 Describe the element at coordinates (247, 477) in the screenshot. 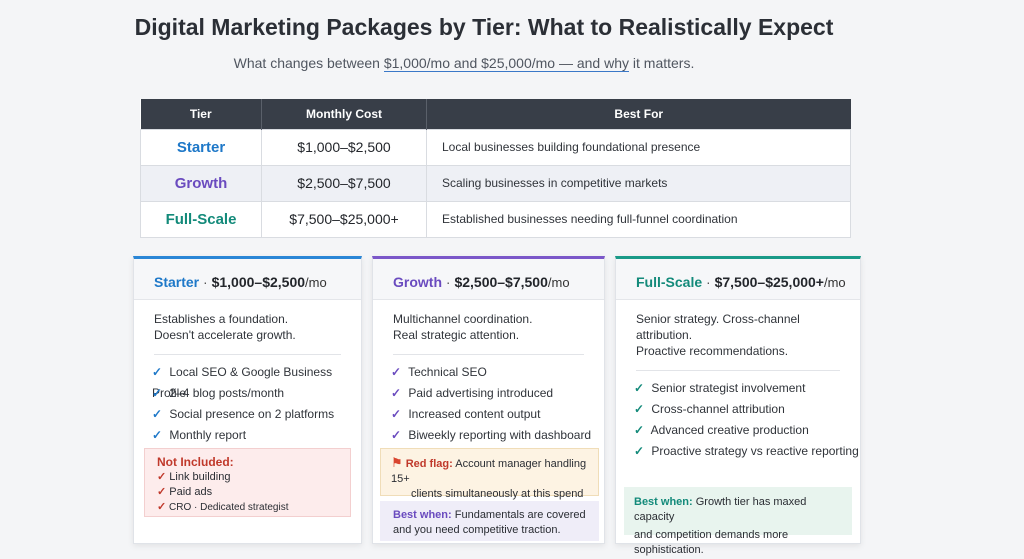

I see `list-item: ✓ Link building` at that location.